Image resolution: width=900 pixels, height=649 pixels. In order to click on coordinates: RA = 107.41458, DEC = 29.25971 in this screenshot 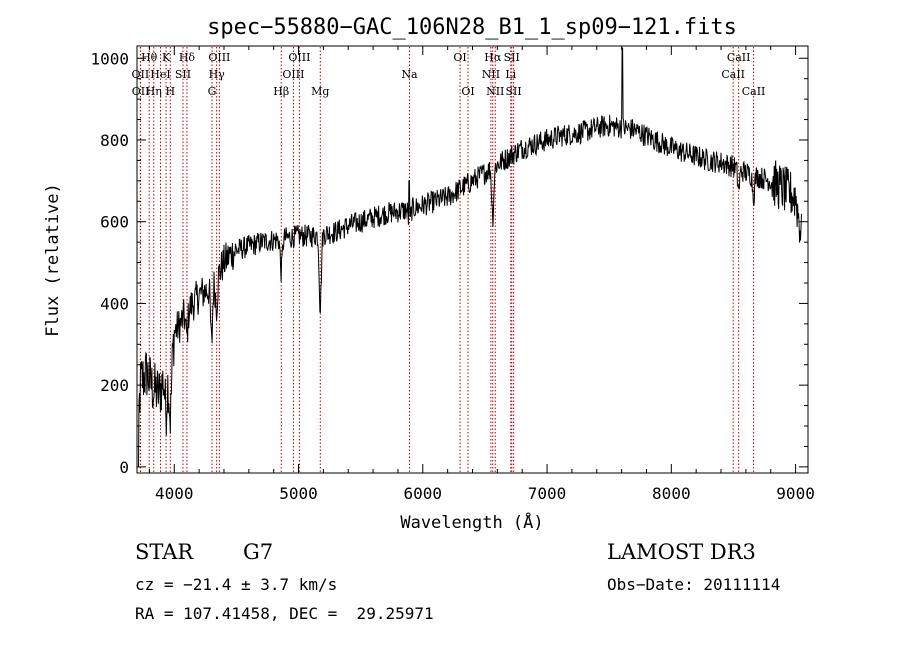, I will do `click(284, 613)`.